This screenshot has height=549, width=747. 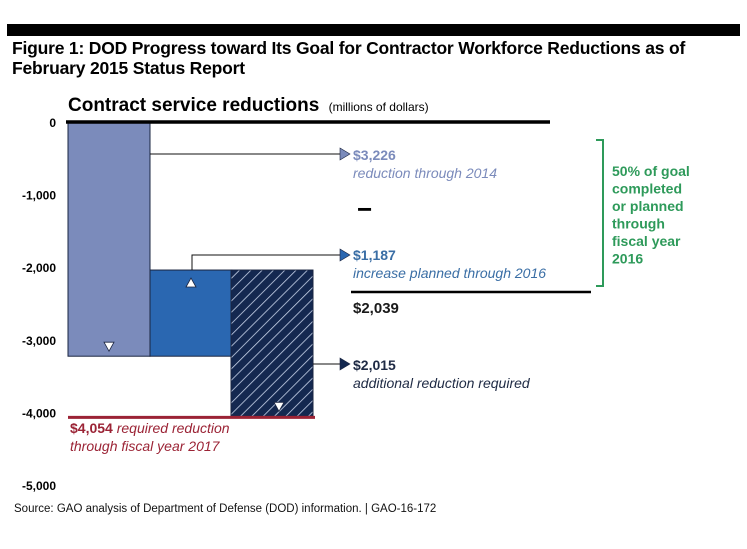 What do you see at coordinates (647, 189) in the screenshot?
I see `goal-note-line: completed` at bounding box center [647, 189].